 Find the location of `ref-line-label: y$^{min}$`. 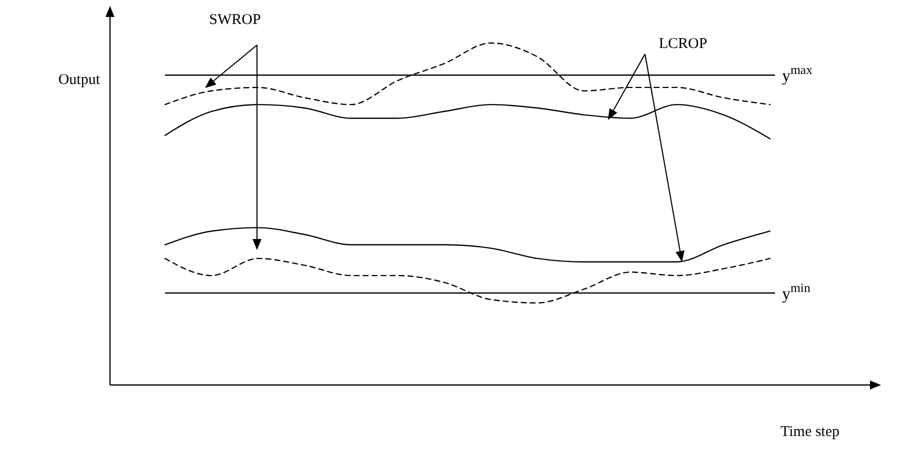

ref-line-label: y$^{min}$ is located at coordinates (796, 292).